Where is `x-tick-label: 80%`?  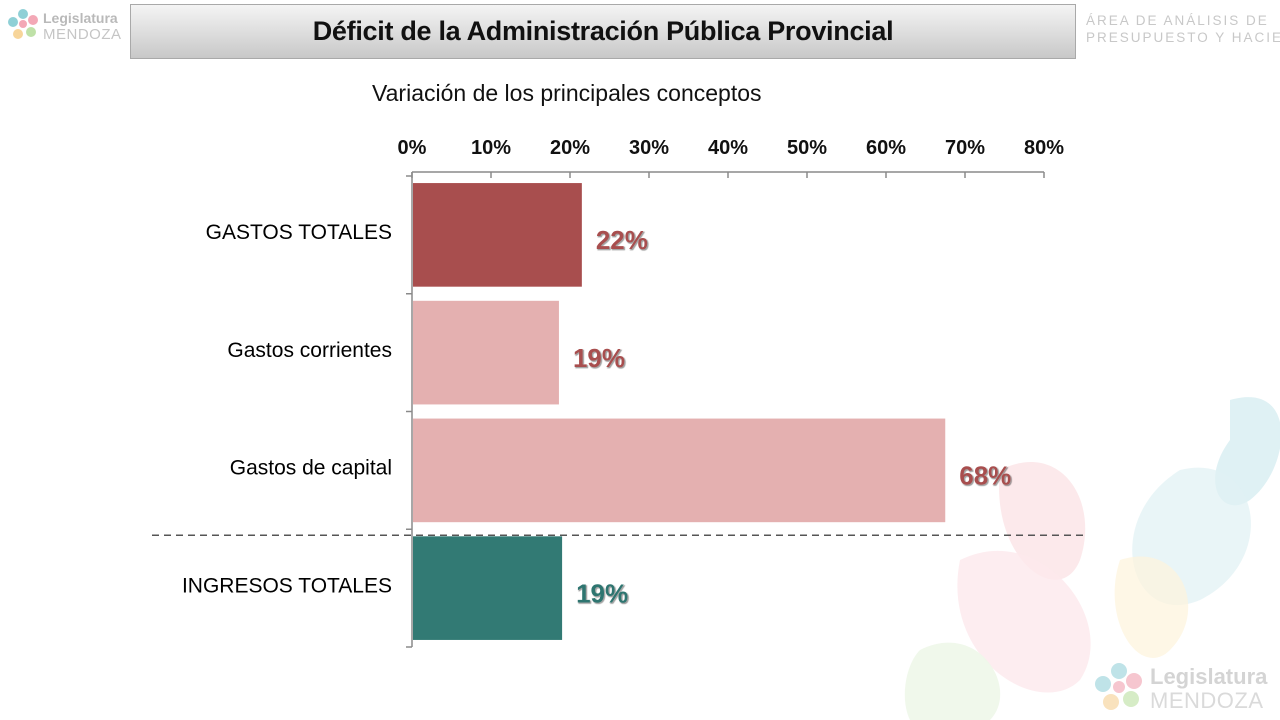 x-tick-label: 80% is located at coordinates (1044, 148).